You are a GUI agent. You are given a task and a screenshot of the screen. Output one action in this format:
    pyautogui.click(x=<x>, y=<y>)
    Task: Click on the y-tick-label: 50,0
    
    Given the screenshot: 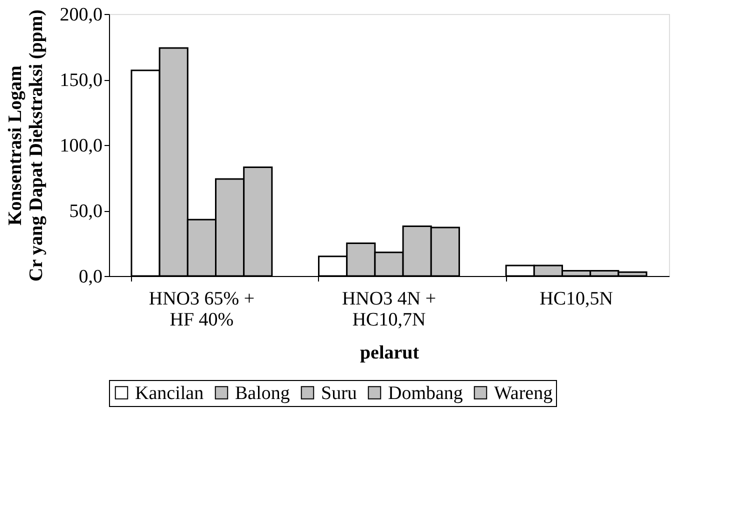 What is the action you would take?
    pyautogui.click(x=85, y=211)
    